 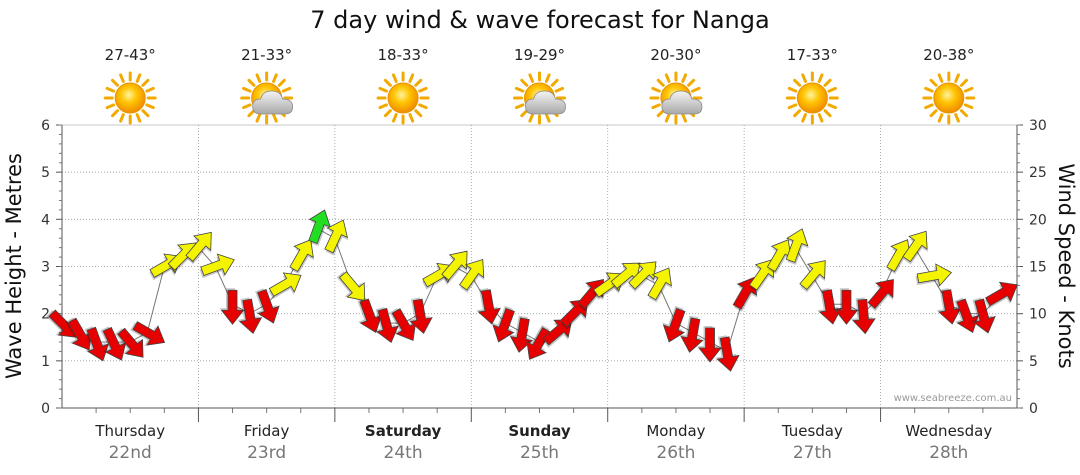 I want to click on date-label: 28th, so click(x=948, y=453).